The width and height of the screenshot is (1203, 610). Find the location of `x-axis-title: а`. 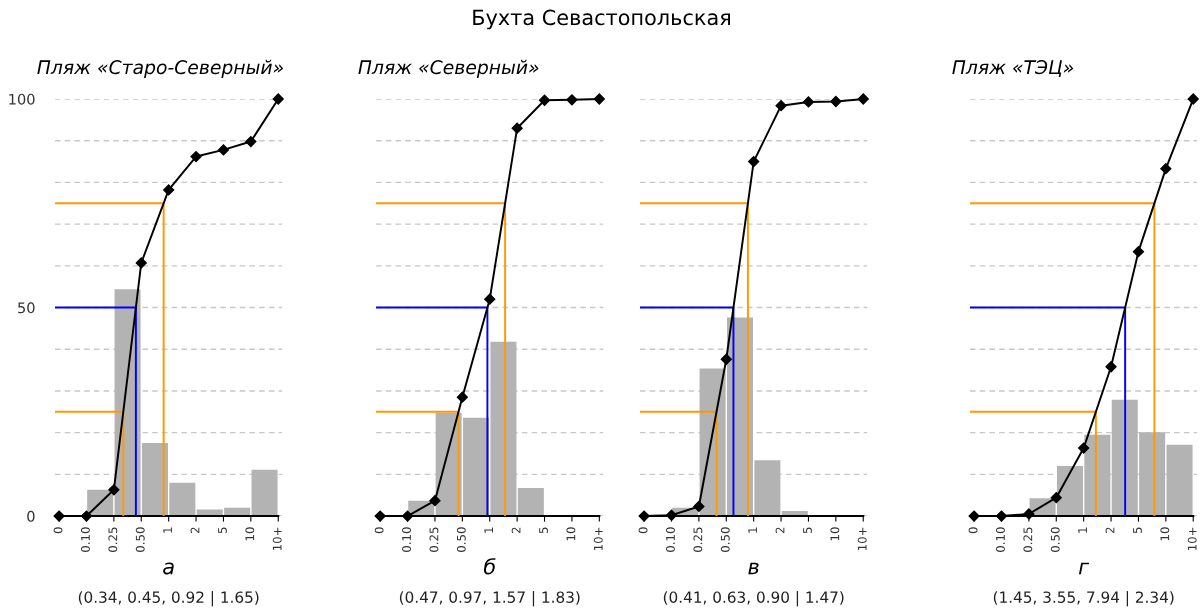

x-axis-title: а is located at coordinates (168, 568).